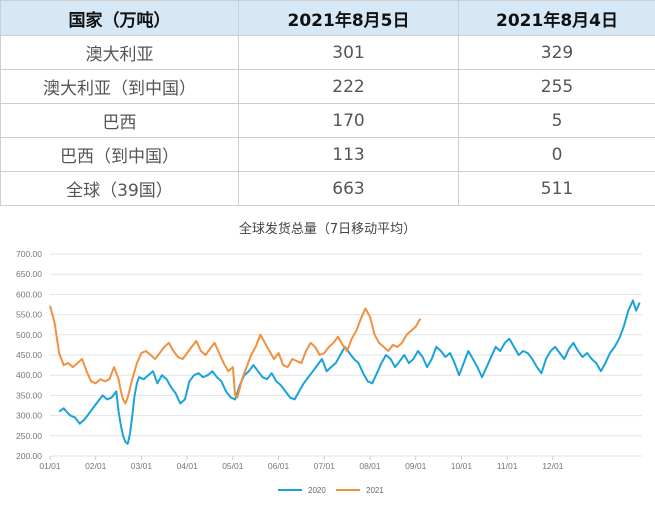 This screenshot has width=655, height=512. Describe the element at coordinates (142, 466) in the screenshot. I see `x-tick-label: 03/01` at that location.